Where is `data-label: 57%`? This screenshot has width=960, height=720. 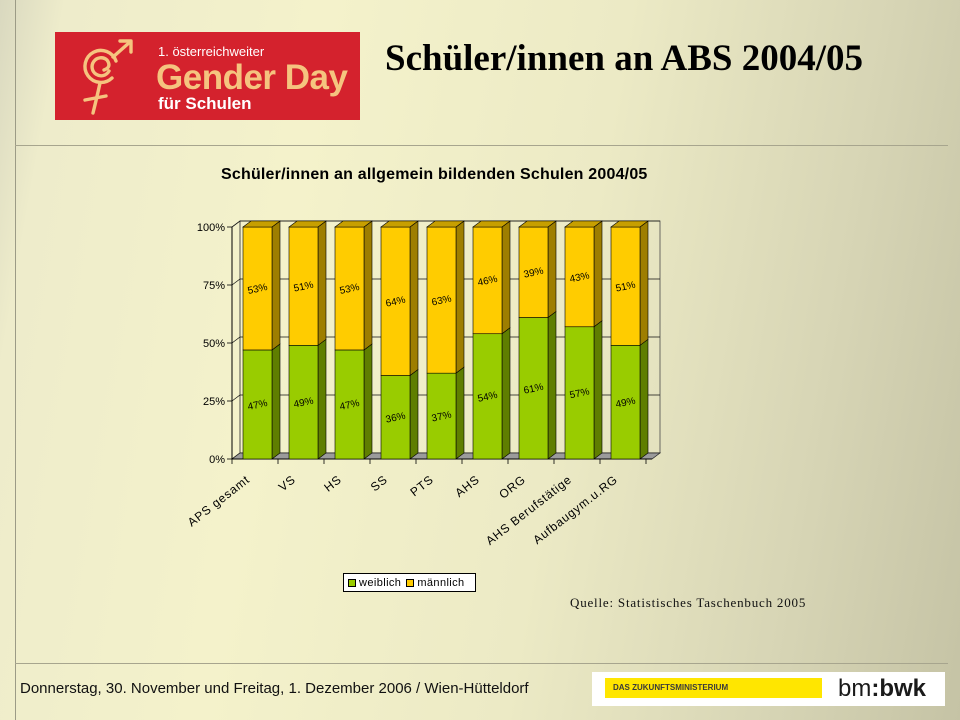
data-label: 57% is located at coordinates (580, 393).